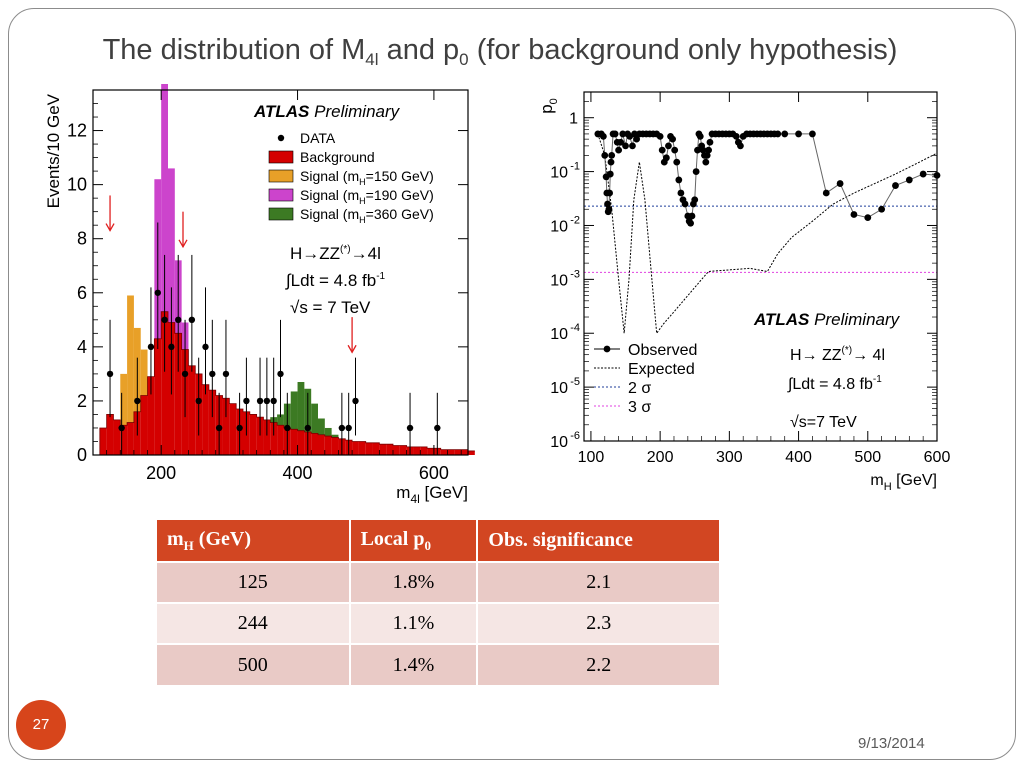  Describe the element at coordinates (367, 215) in the screenshot. I see `legend-label: Signal (mH=360 GeV)` at that location.